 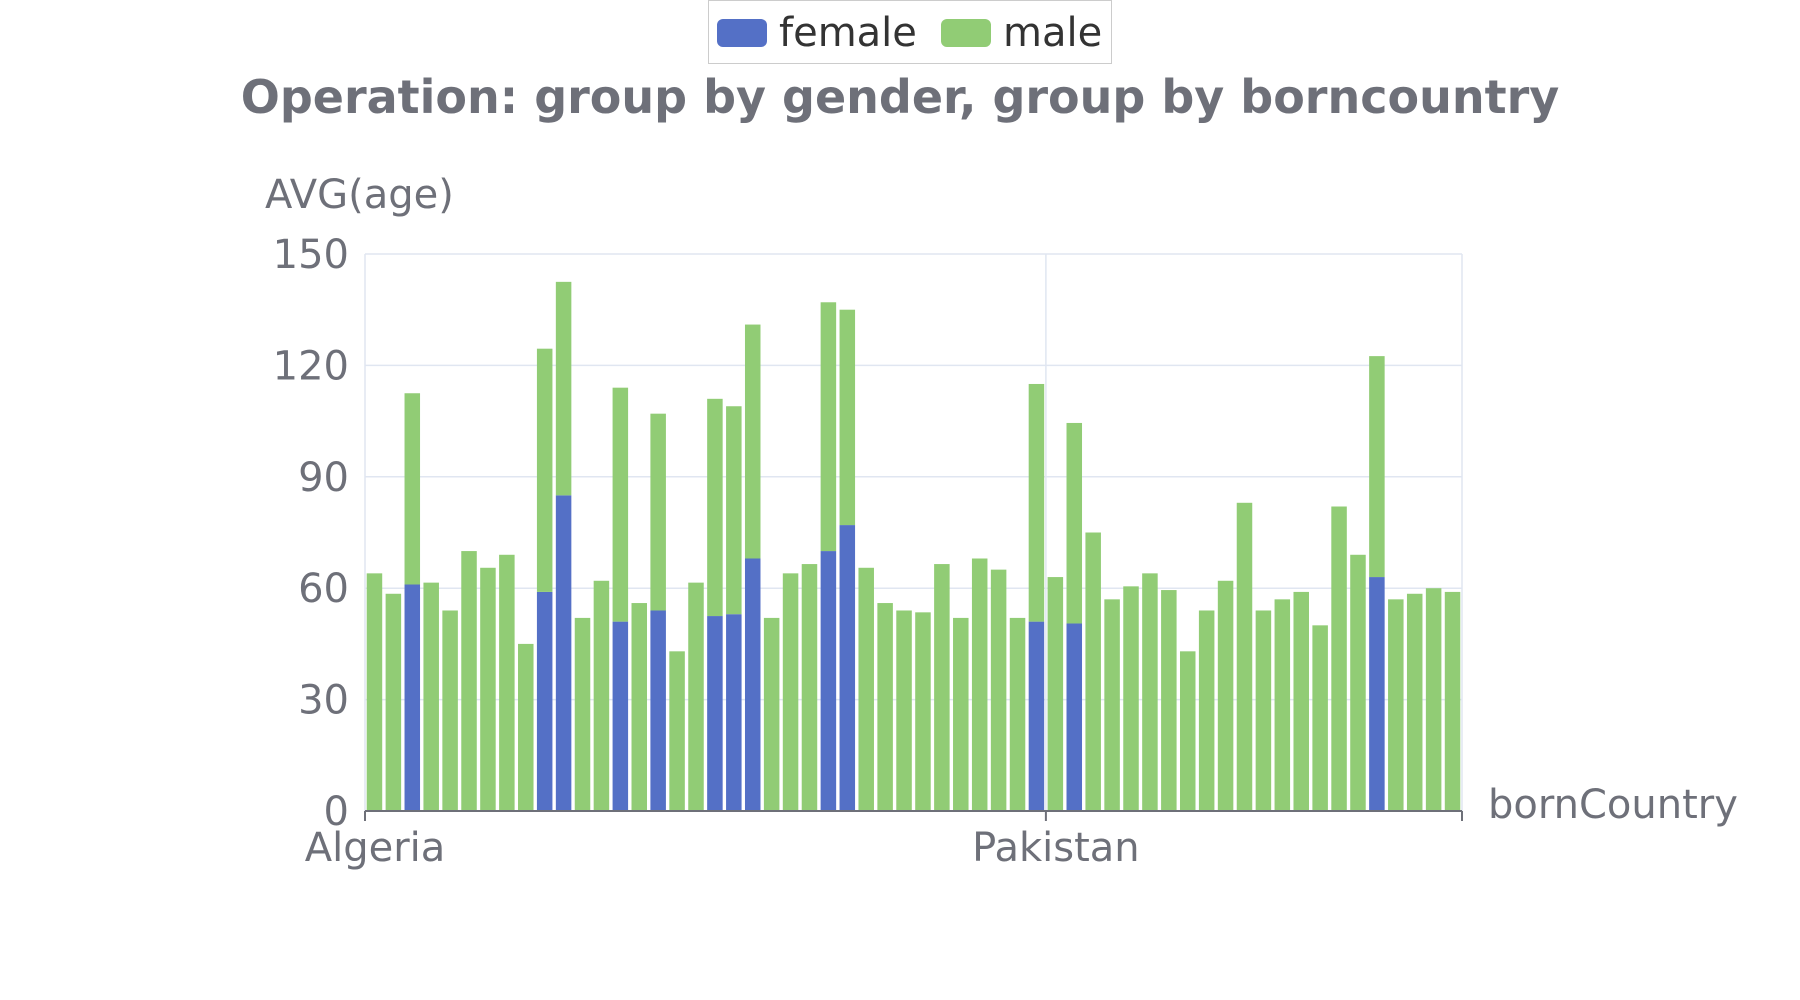 What do you see at coordinates (311, 255) in the screenshot?
I see `y-tick-label: 150` at bounding box center [311, 255].